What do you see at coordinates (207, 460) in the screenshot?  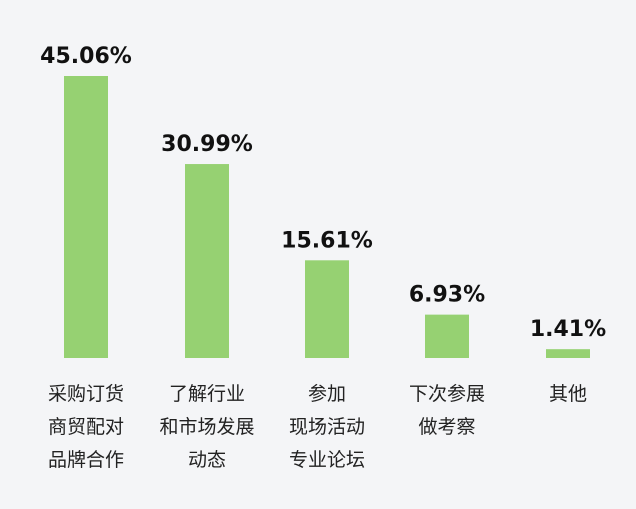 I see `category-label-2-line-3: 动态` at bounding box center [207, 460].